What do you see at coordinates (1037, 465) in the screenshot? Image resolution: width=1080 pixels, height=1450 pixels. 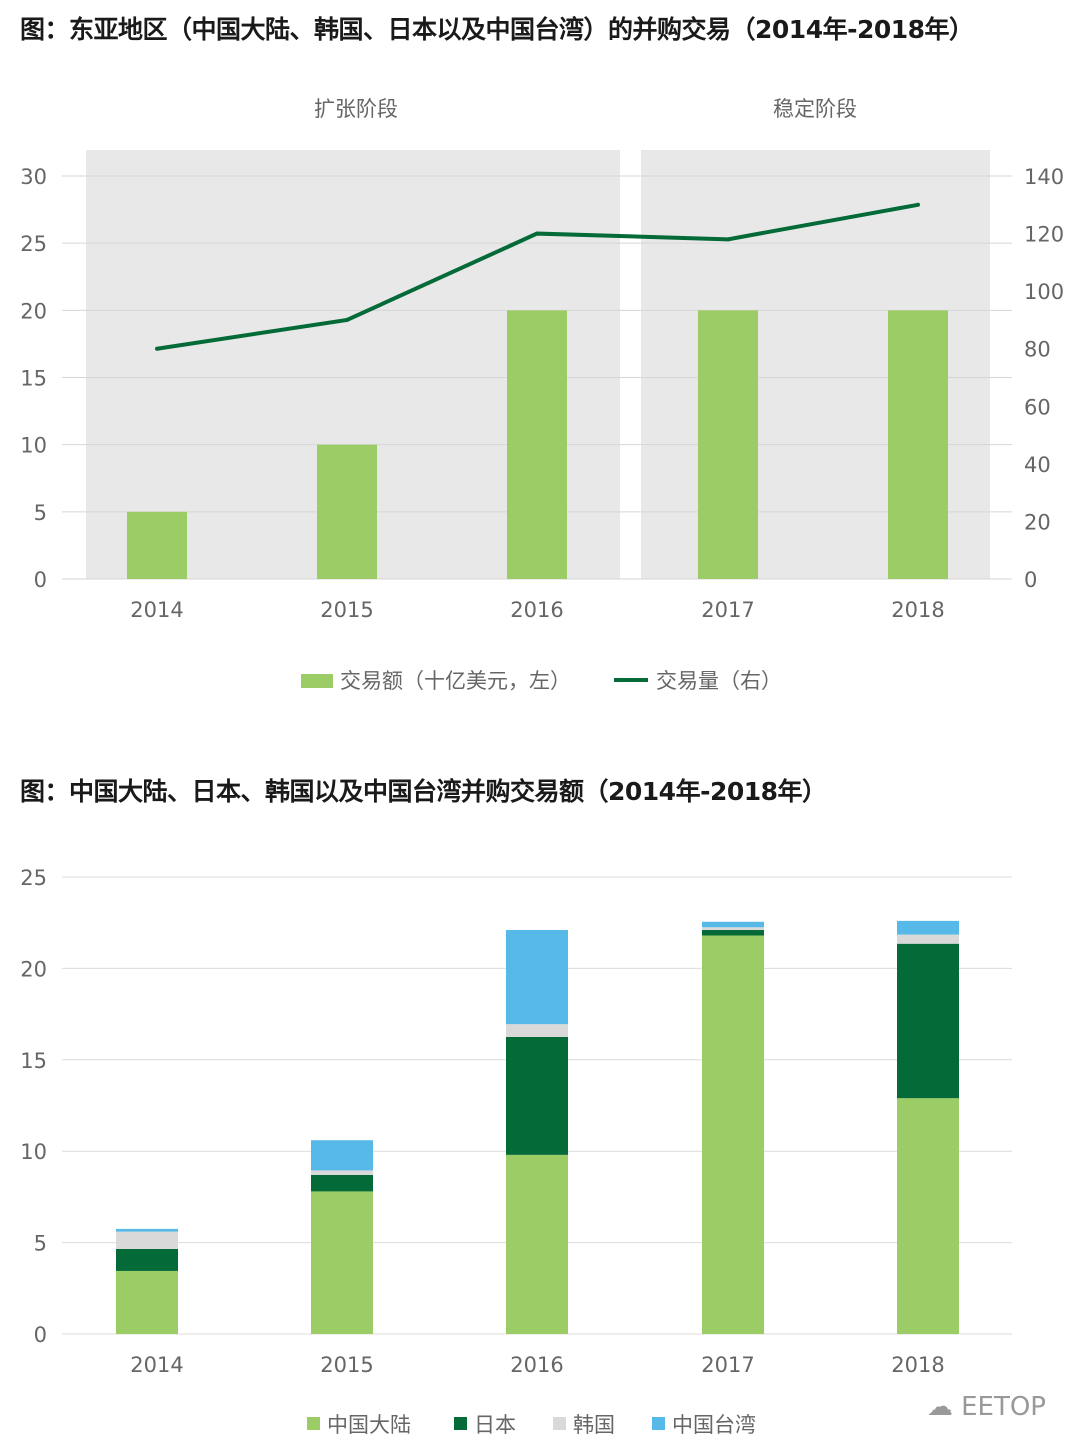 I see `y-right-tick-label: 40` at bounding box center [1037, 465].